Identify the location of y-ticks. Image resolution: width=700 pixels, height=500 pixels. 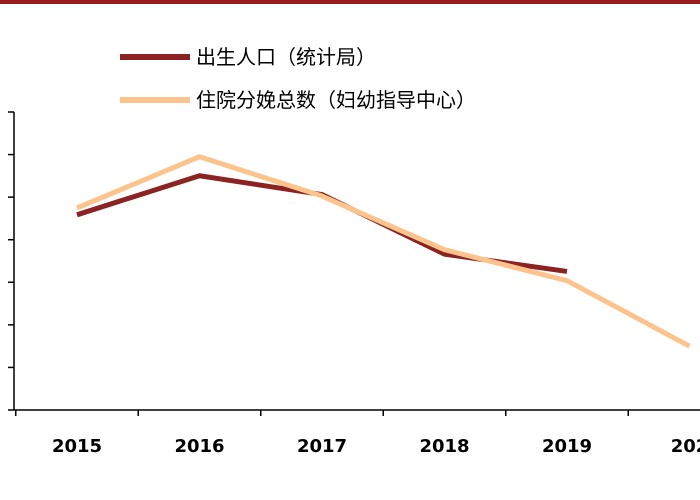
(11, 261).